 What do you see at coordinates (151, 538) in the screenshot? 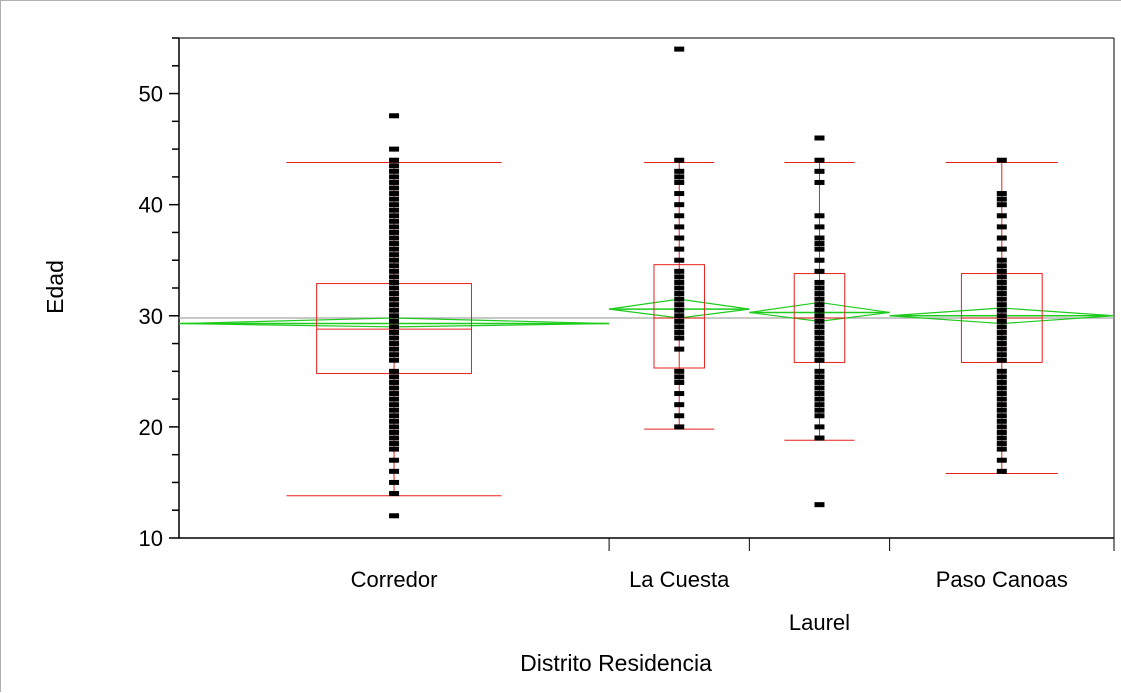
I see `y-tick-label: 10` at bounding box center [151, 538].